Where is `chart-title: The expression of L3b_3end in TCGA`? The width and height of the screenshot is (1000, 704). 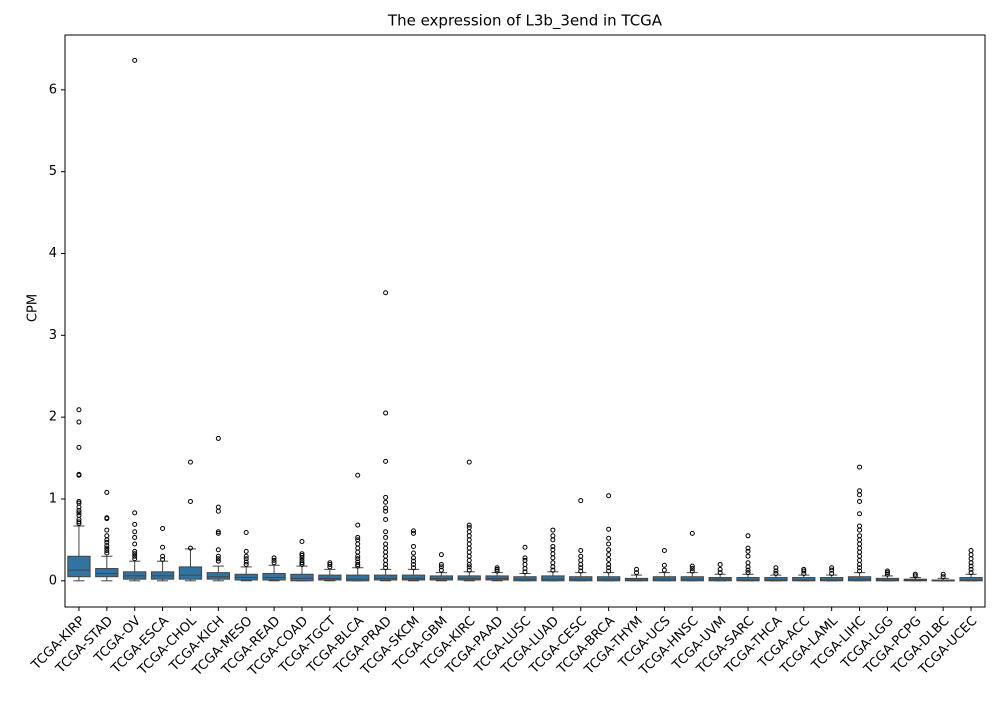
chart-title: The expression of L3b_3end in TCGA is located at coordinates (525, 21).